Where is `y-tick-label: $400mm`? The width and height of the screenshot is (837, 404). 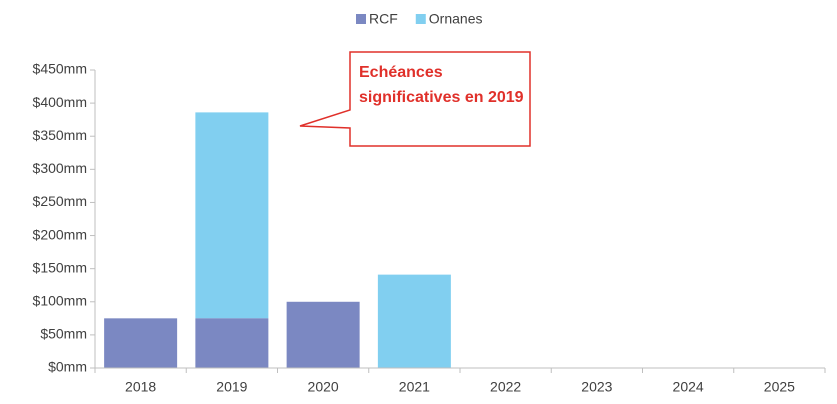 y-tick-label: $400mm is located at coordinates (60, 102).